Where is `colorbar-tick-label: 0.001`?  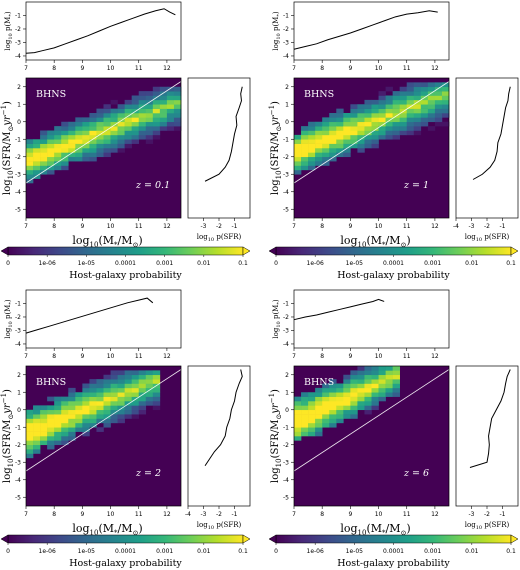
colorbar-tick-label: 0.001 is located at coordinates (432, 551).